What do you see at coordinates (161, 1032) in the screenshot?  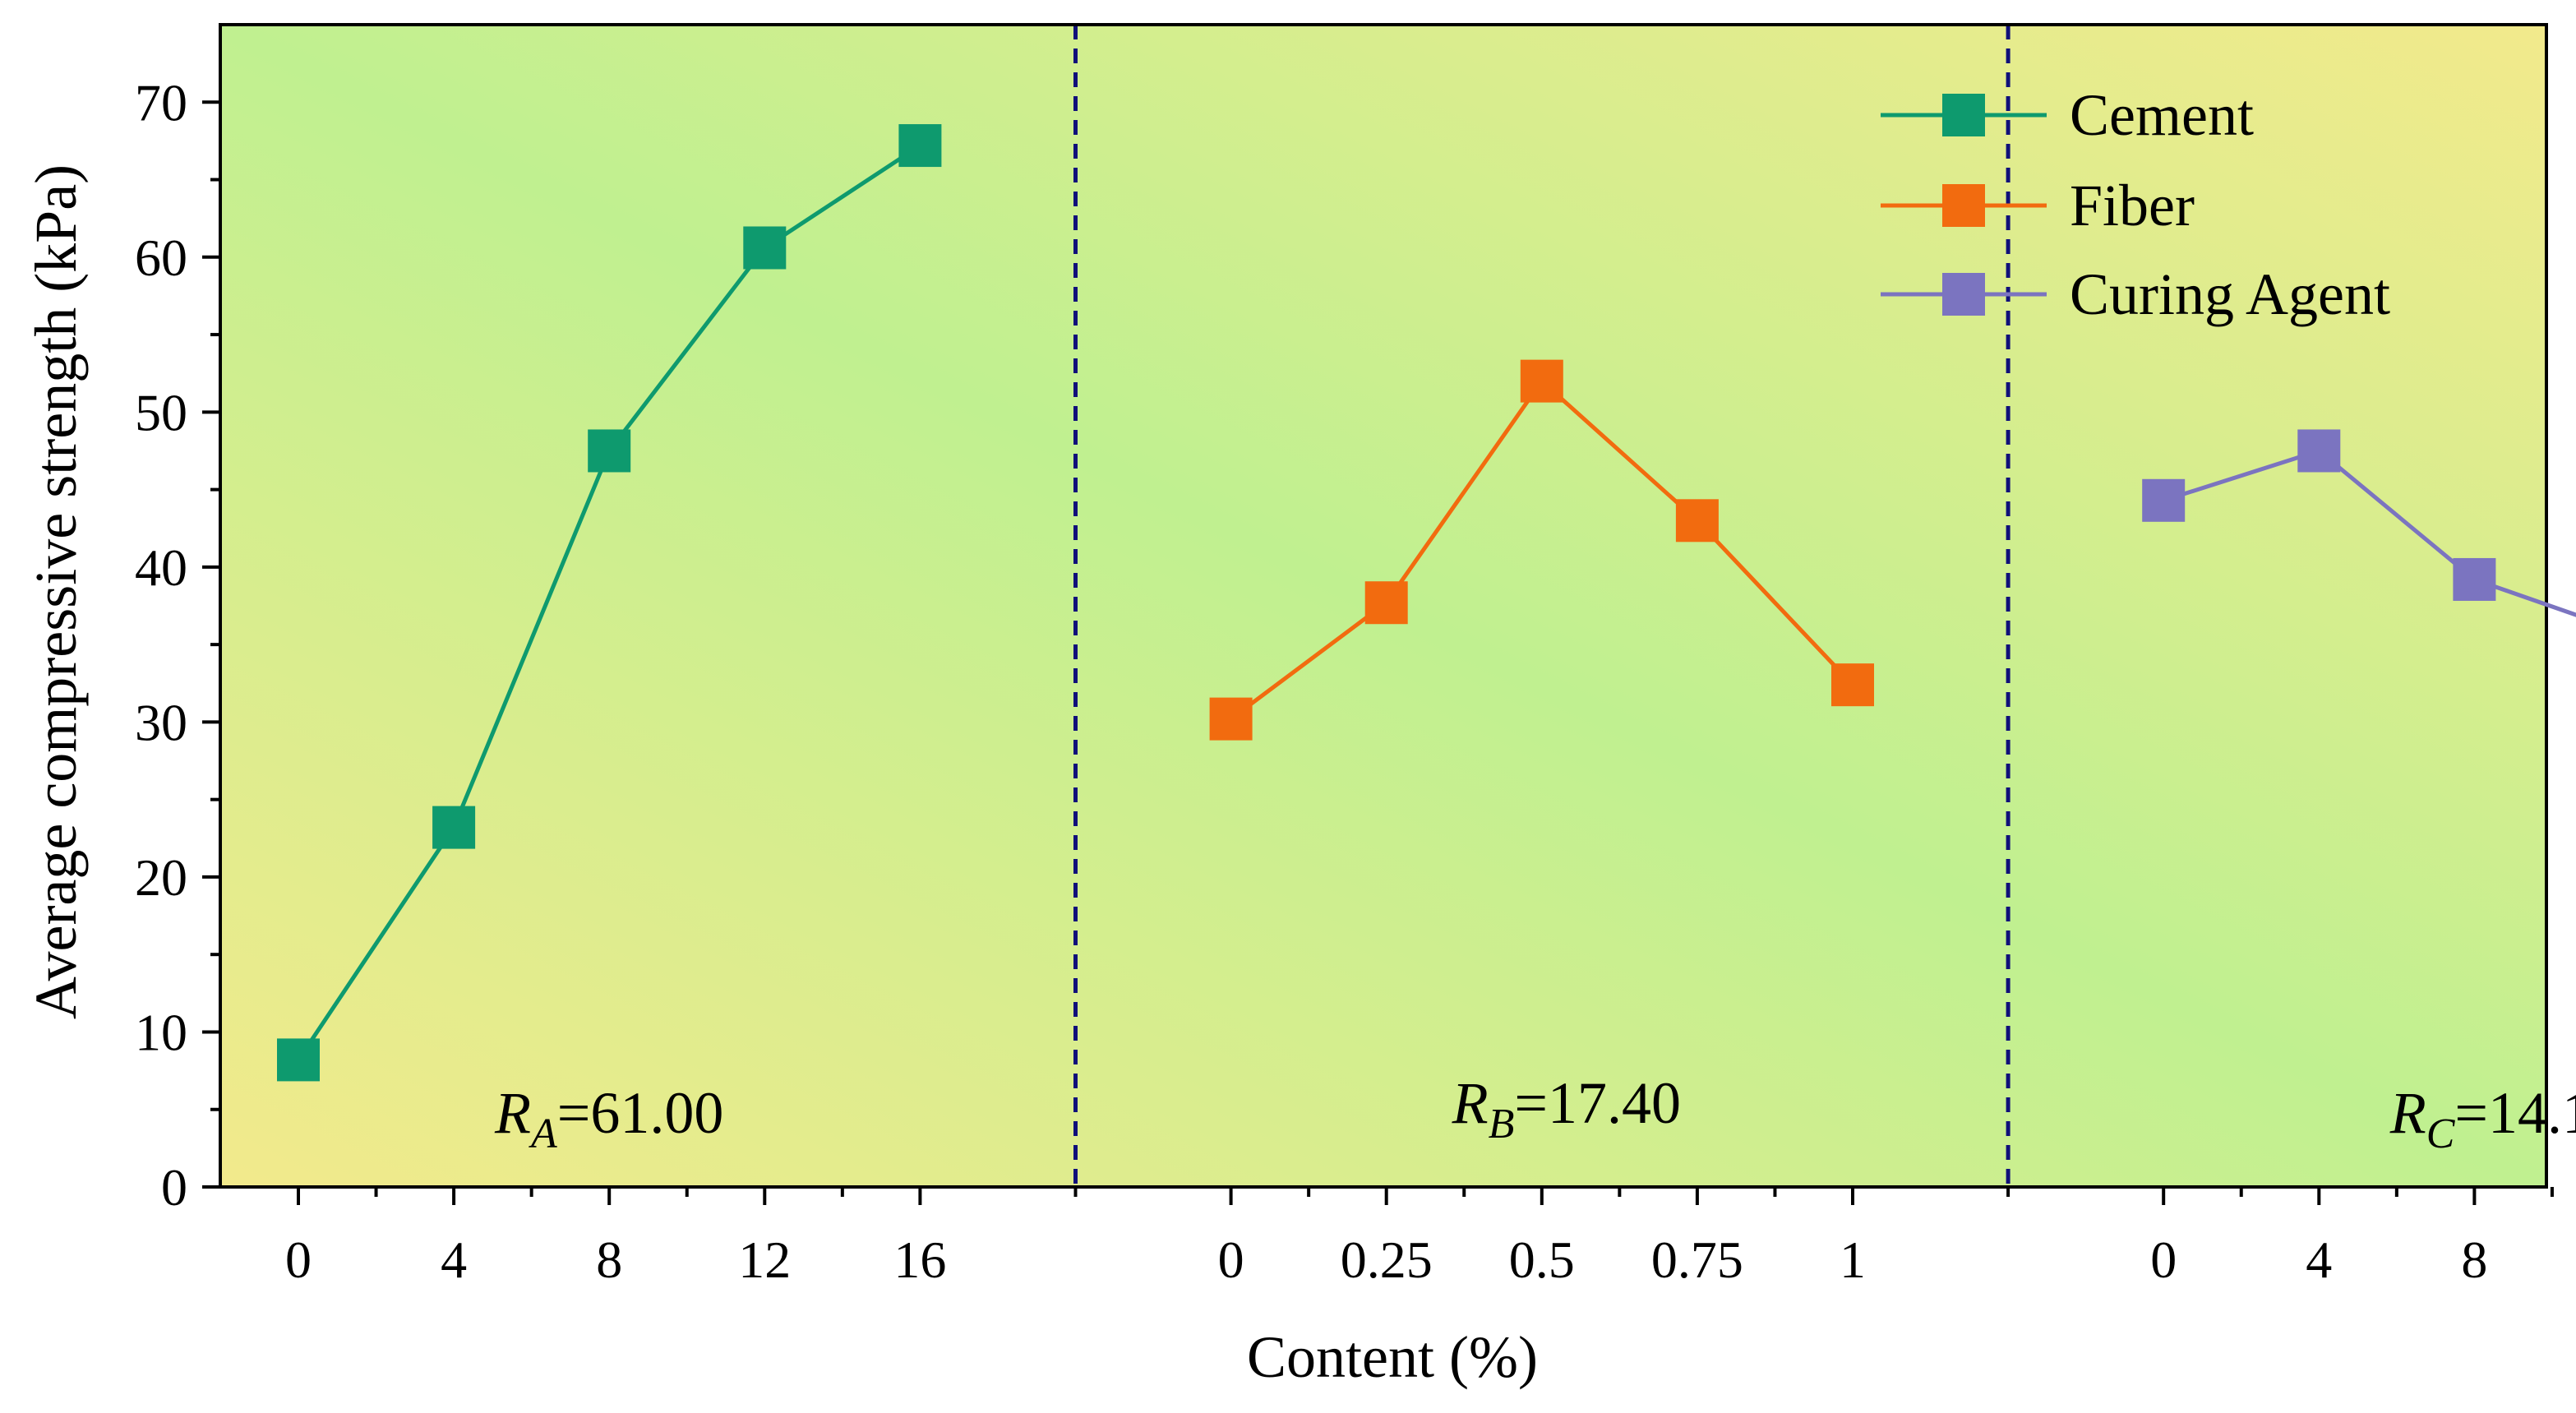 I see `y-tick-label: 10` at bounding box center [161, 1032].